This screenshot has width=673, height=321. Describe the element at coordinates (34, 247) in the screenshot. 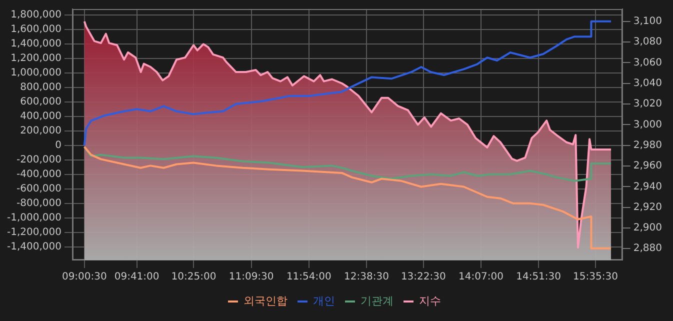

I see `y-tick-label: -1,400,000` at that location.